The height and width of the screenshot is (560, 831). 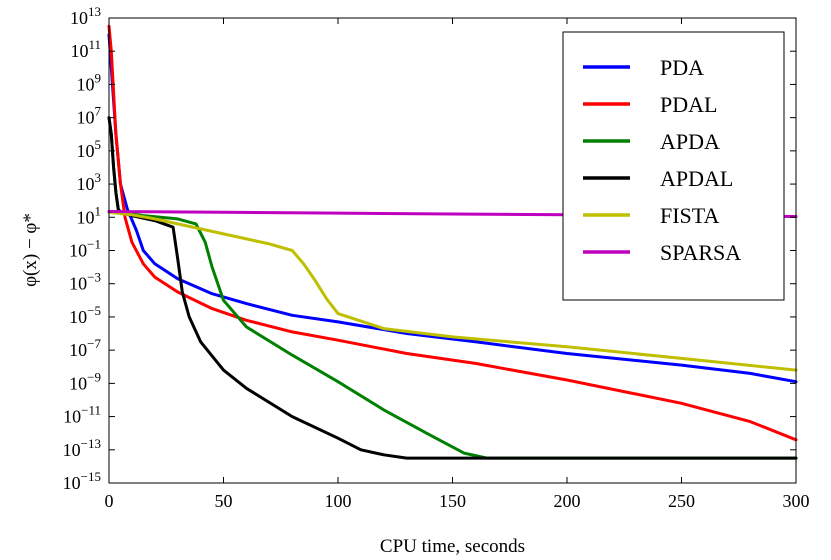 What do you see at coordinates (700, 252) in the screenshot?
I see `legend-label-sparsa: SPARSA` at bounding box center [700, 252].